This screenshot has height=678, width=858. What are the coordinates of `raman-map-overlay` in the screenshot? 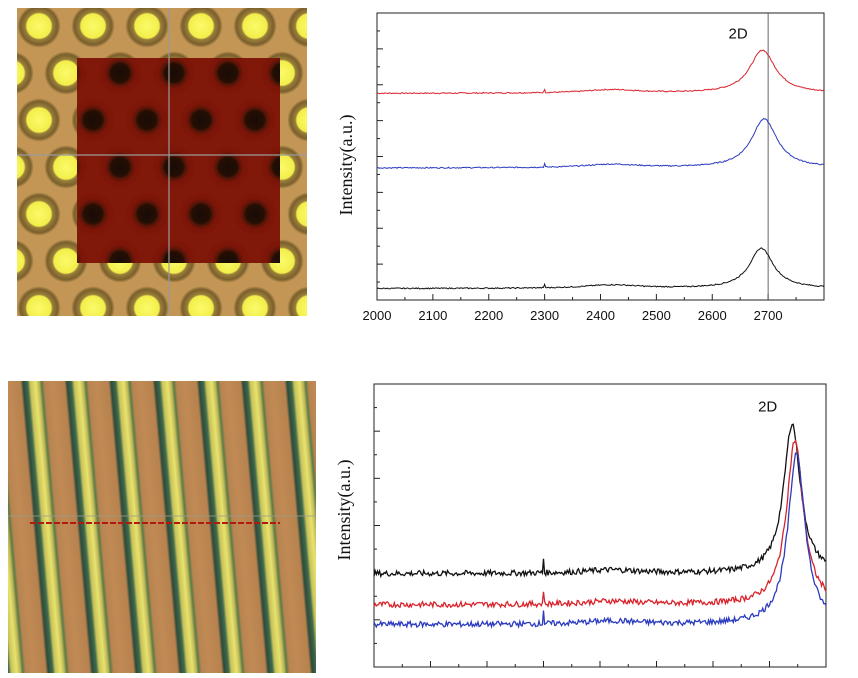 It's located at (178, 160).